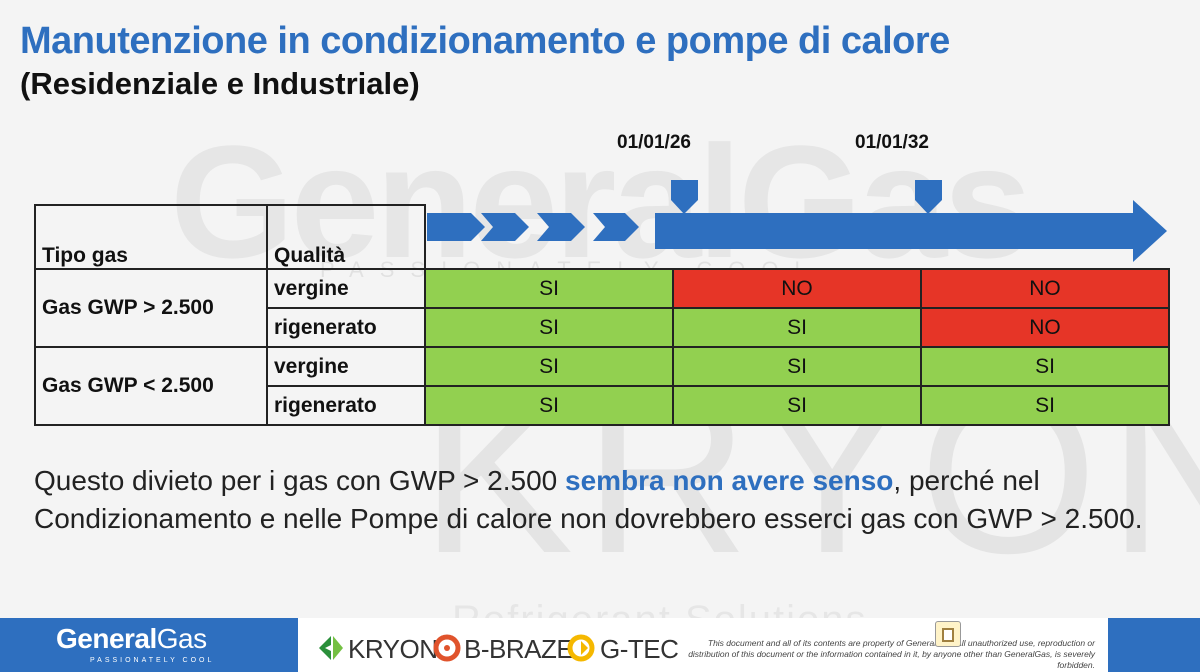  What do you see at coordinates (346, 237) in the screenshot?
I see `header-qualita: Qualità` at bounding box center [346, 237].